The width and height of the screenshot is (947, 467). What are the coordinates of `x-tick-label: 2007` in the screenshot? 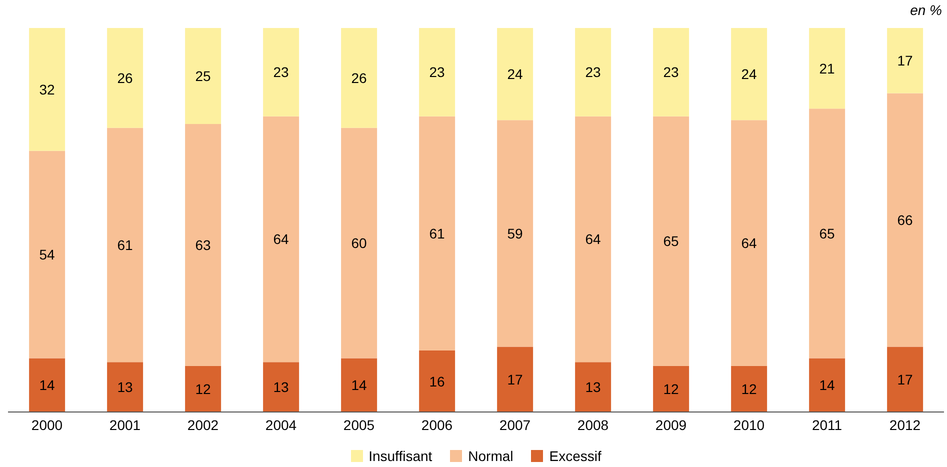 It's located at (515, 424).